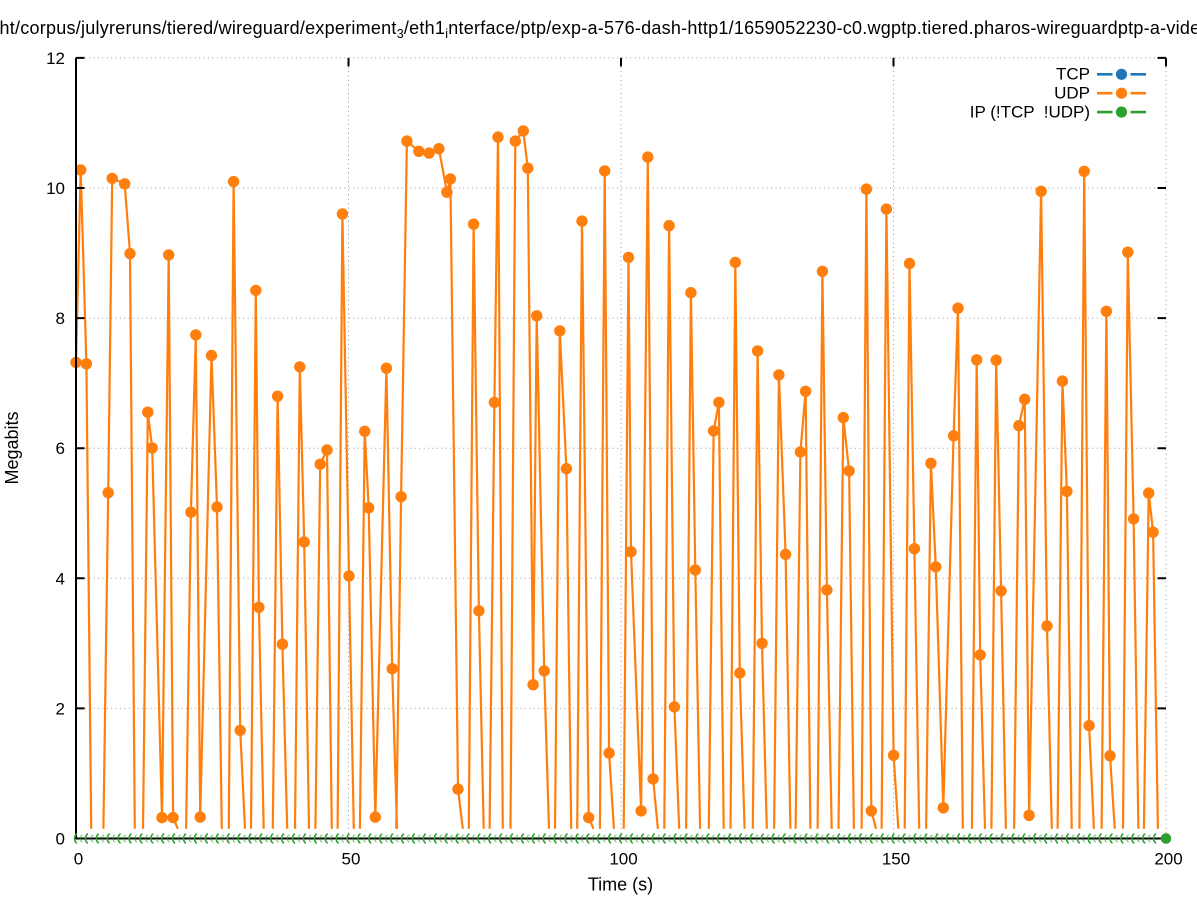 This screenshot has width=1197, height=900. I want to click on svg-text: 12, so click(55, 58).